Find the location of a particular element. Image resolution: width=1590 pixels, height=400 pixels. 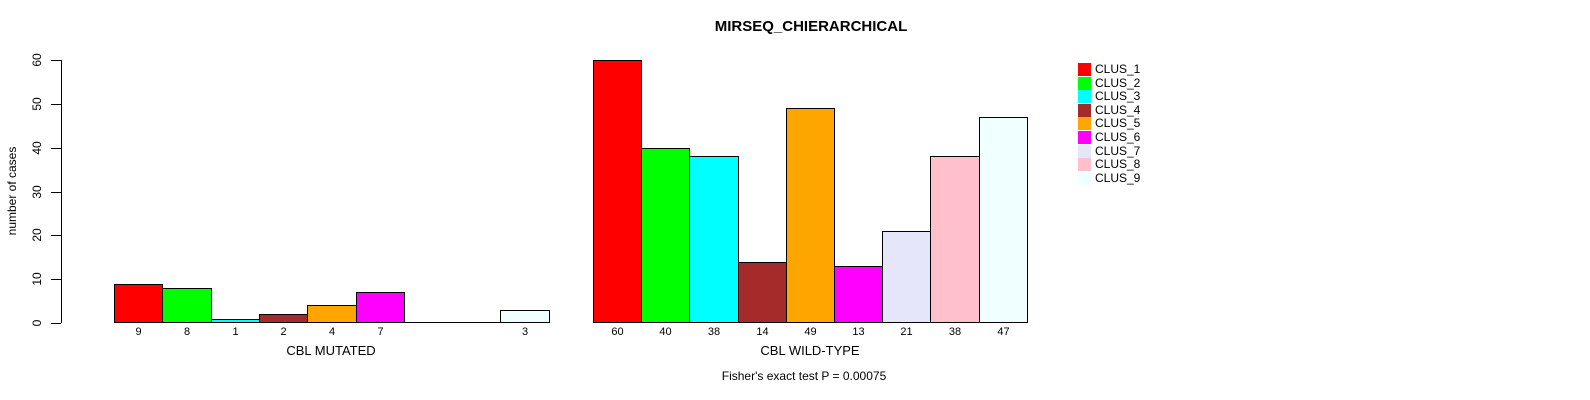

chart-title: MIRSEQ_CHIERARCHICAL is located at coordinates (811, 26).